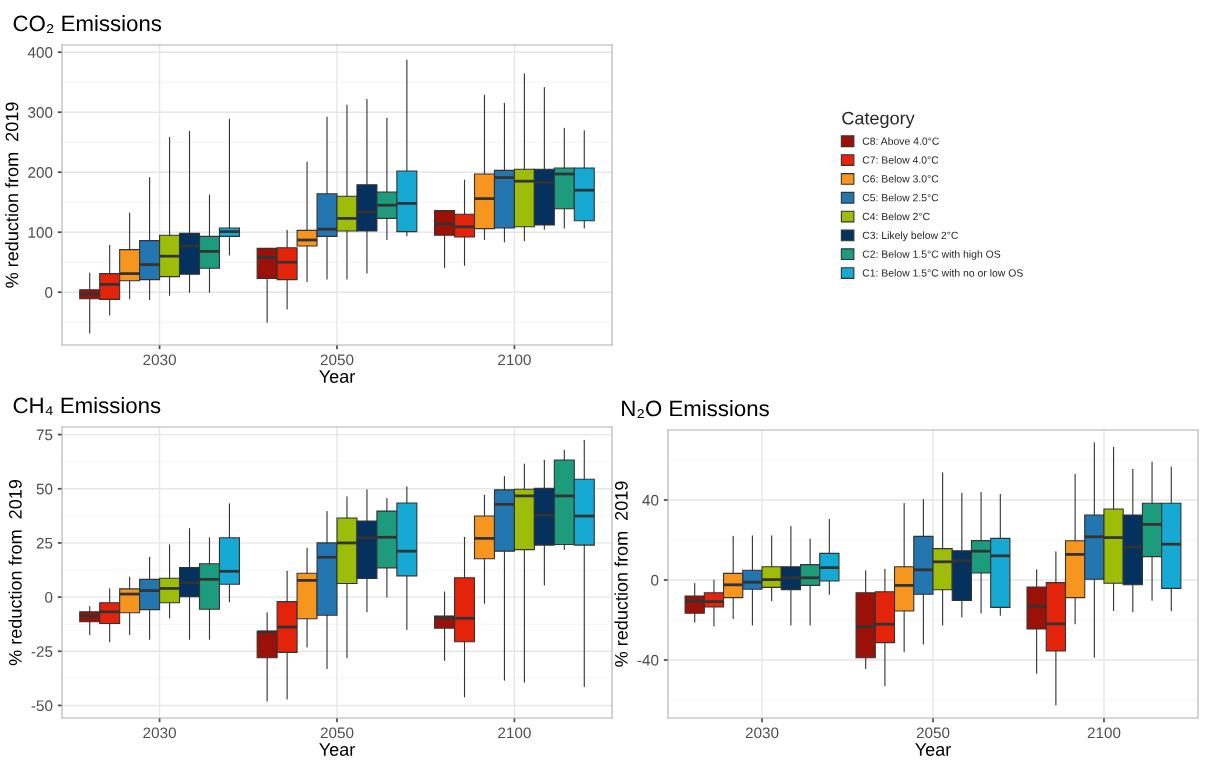 This screenshot has height=760, width=1206. What do you see at coordinates (650, 500) in the screenshot?
I see `y-tick-label: 40` at bounding box center [650, 500].